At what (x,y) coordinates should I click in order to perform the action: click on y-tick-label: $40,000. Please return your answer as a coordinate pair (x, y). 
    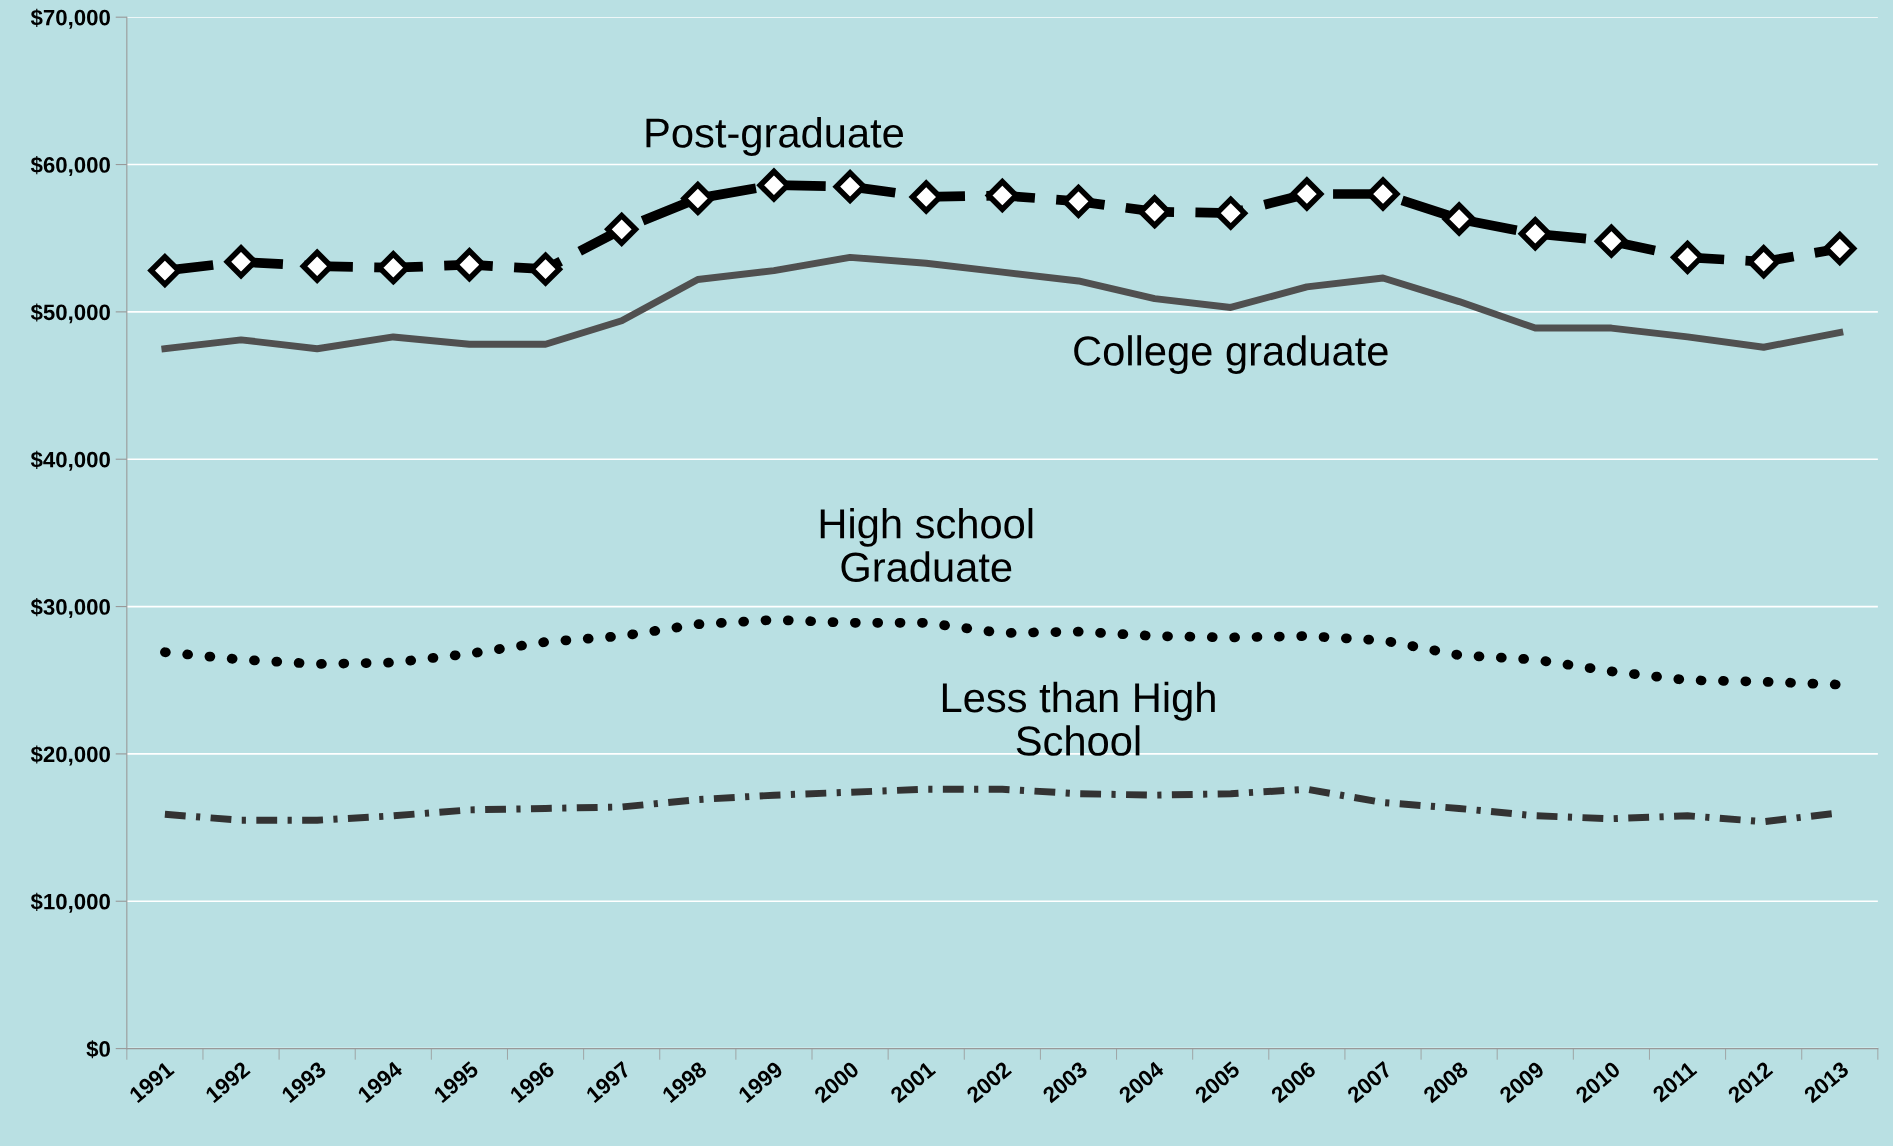
    Looking at the image, I should click on (70, 460).